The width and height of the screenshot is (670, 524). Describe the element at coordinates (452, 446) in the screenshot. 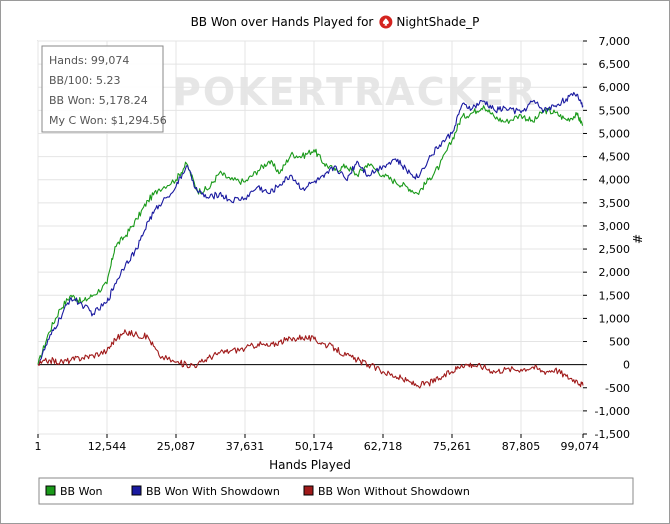

I see `x-tick-label: 75,261` at that location.